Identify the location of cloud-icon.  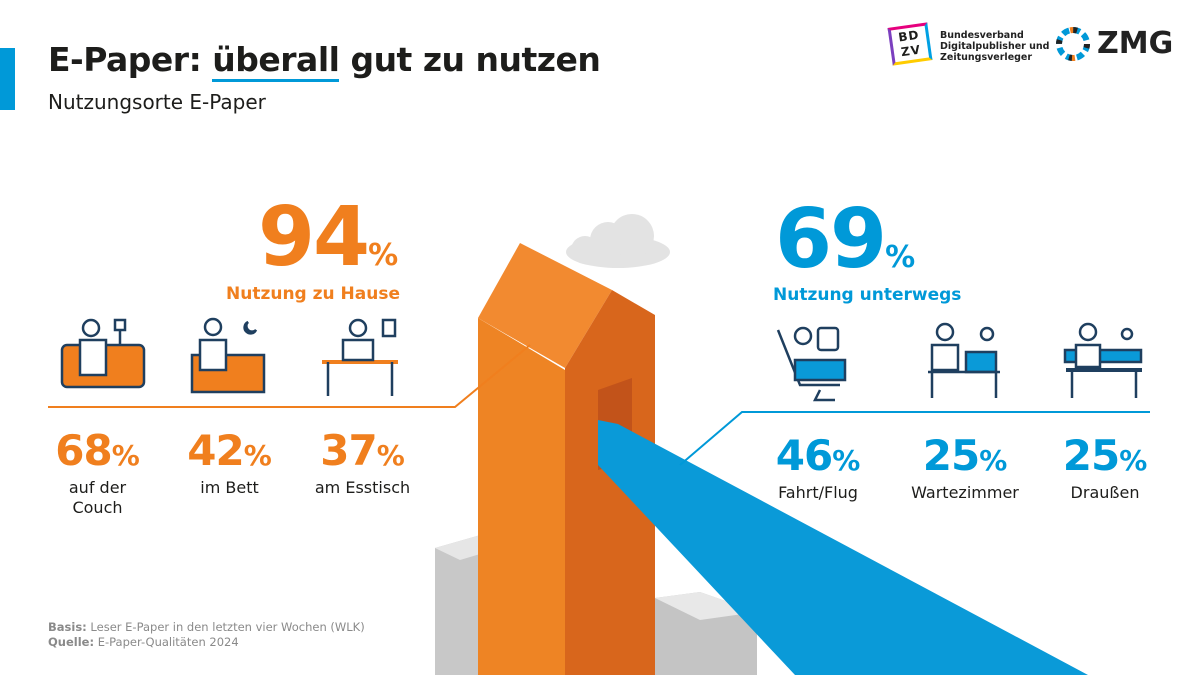
(618, 241).